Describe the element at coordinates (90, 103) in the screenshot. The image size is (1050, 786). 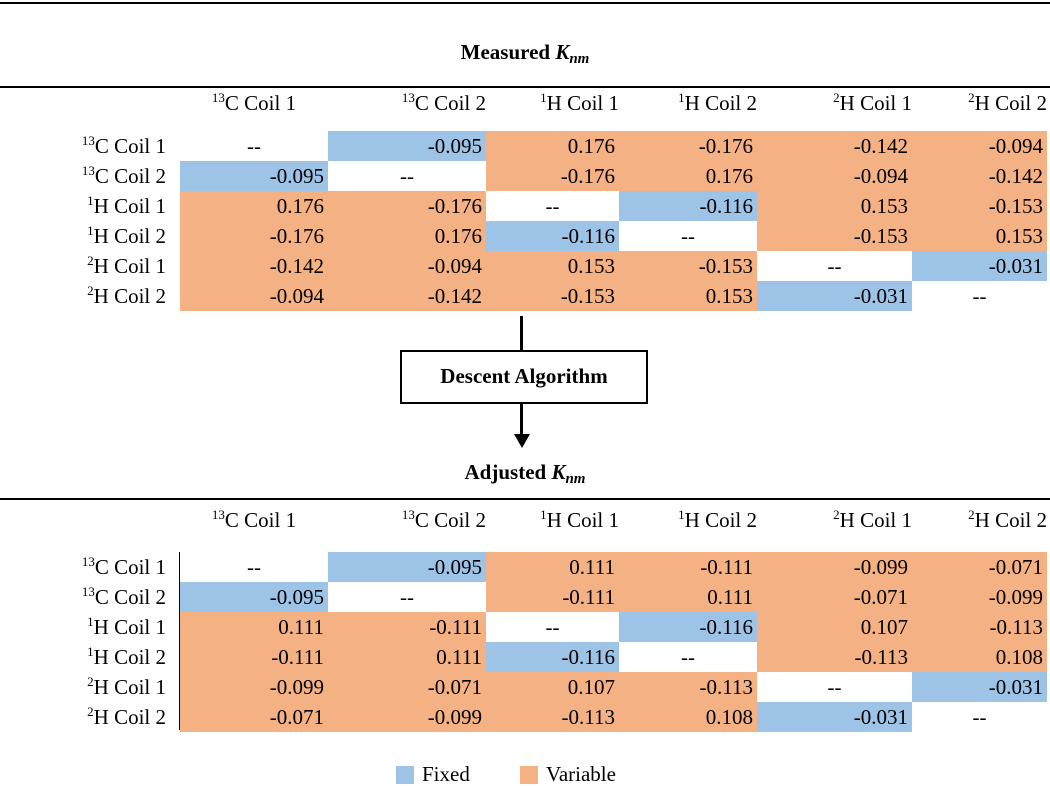
I see `corner-cell` at that location.